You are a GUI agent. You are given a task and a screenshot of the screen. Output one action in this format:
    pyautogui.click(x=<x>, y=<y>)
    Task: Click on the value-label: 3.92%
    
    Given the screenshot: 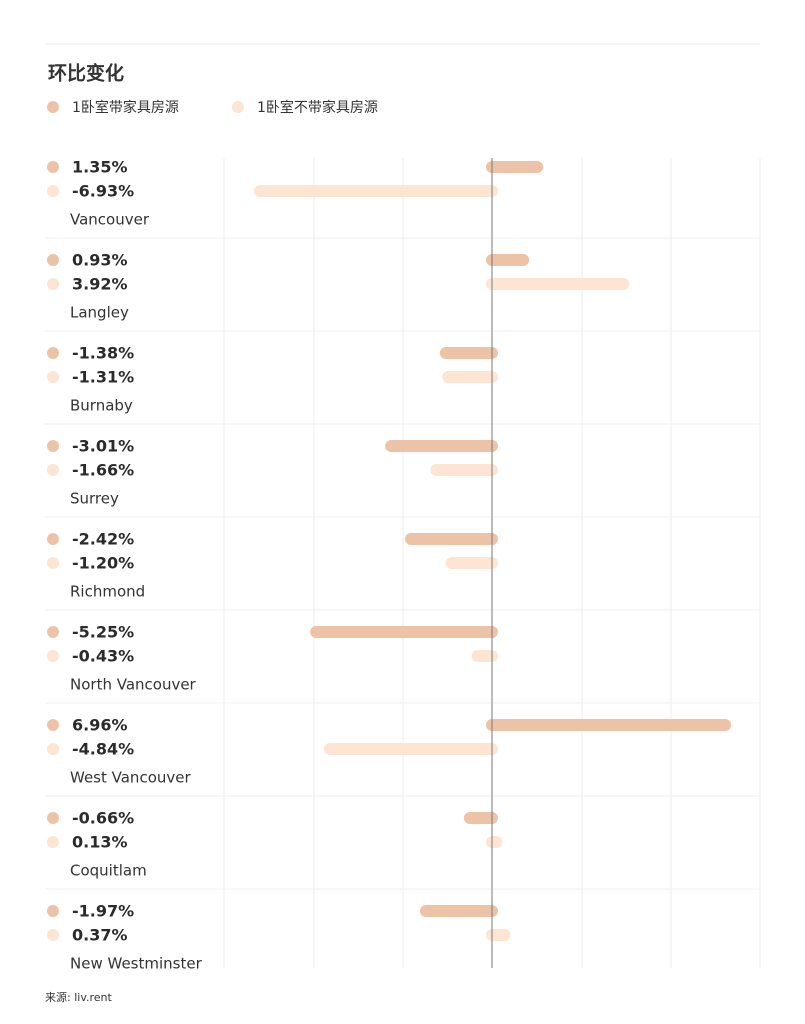 What is the action you would take?
    pyautogui.click(x=100, y=284)
    